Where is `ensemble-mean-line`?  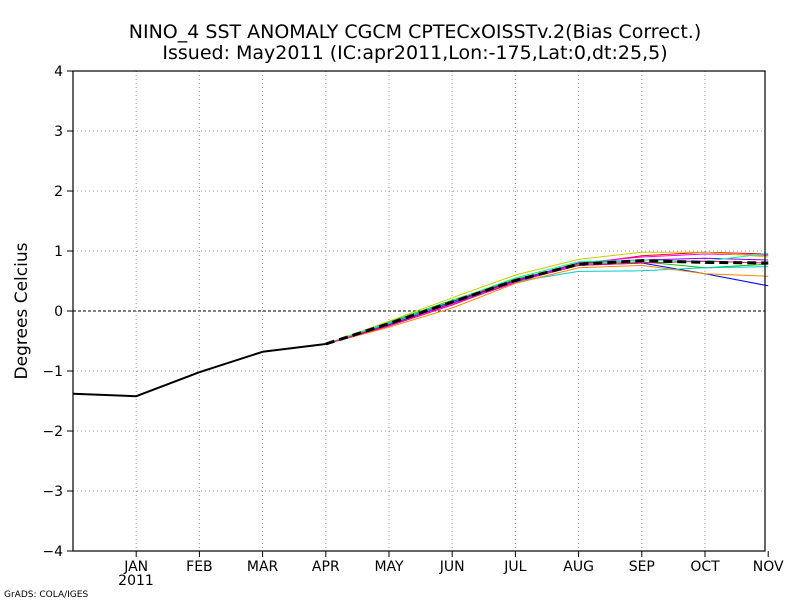
ensemble-mean-line is located at coordinates (547, 302).